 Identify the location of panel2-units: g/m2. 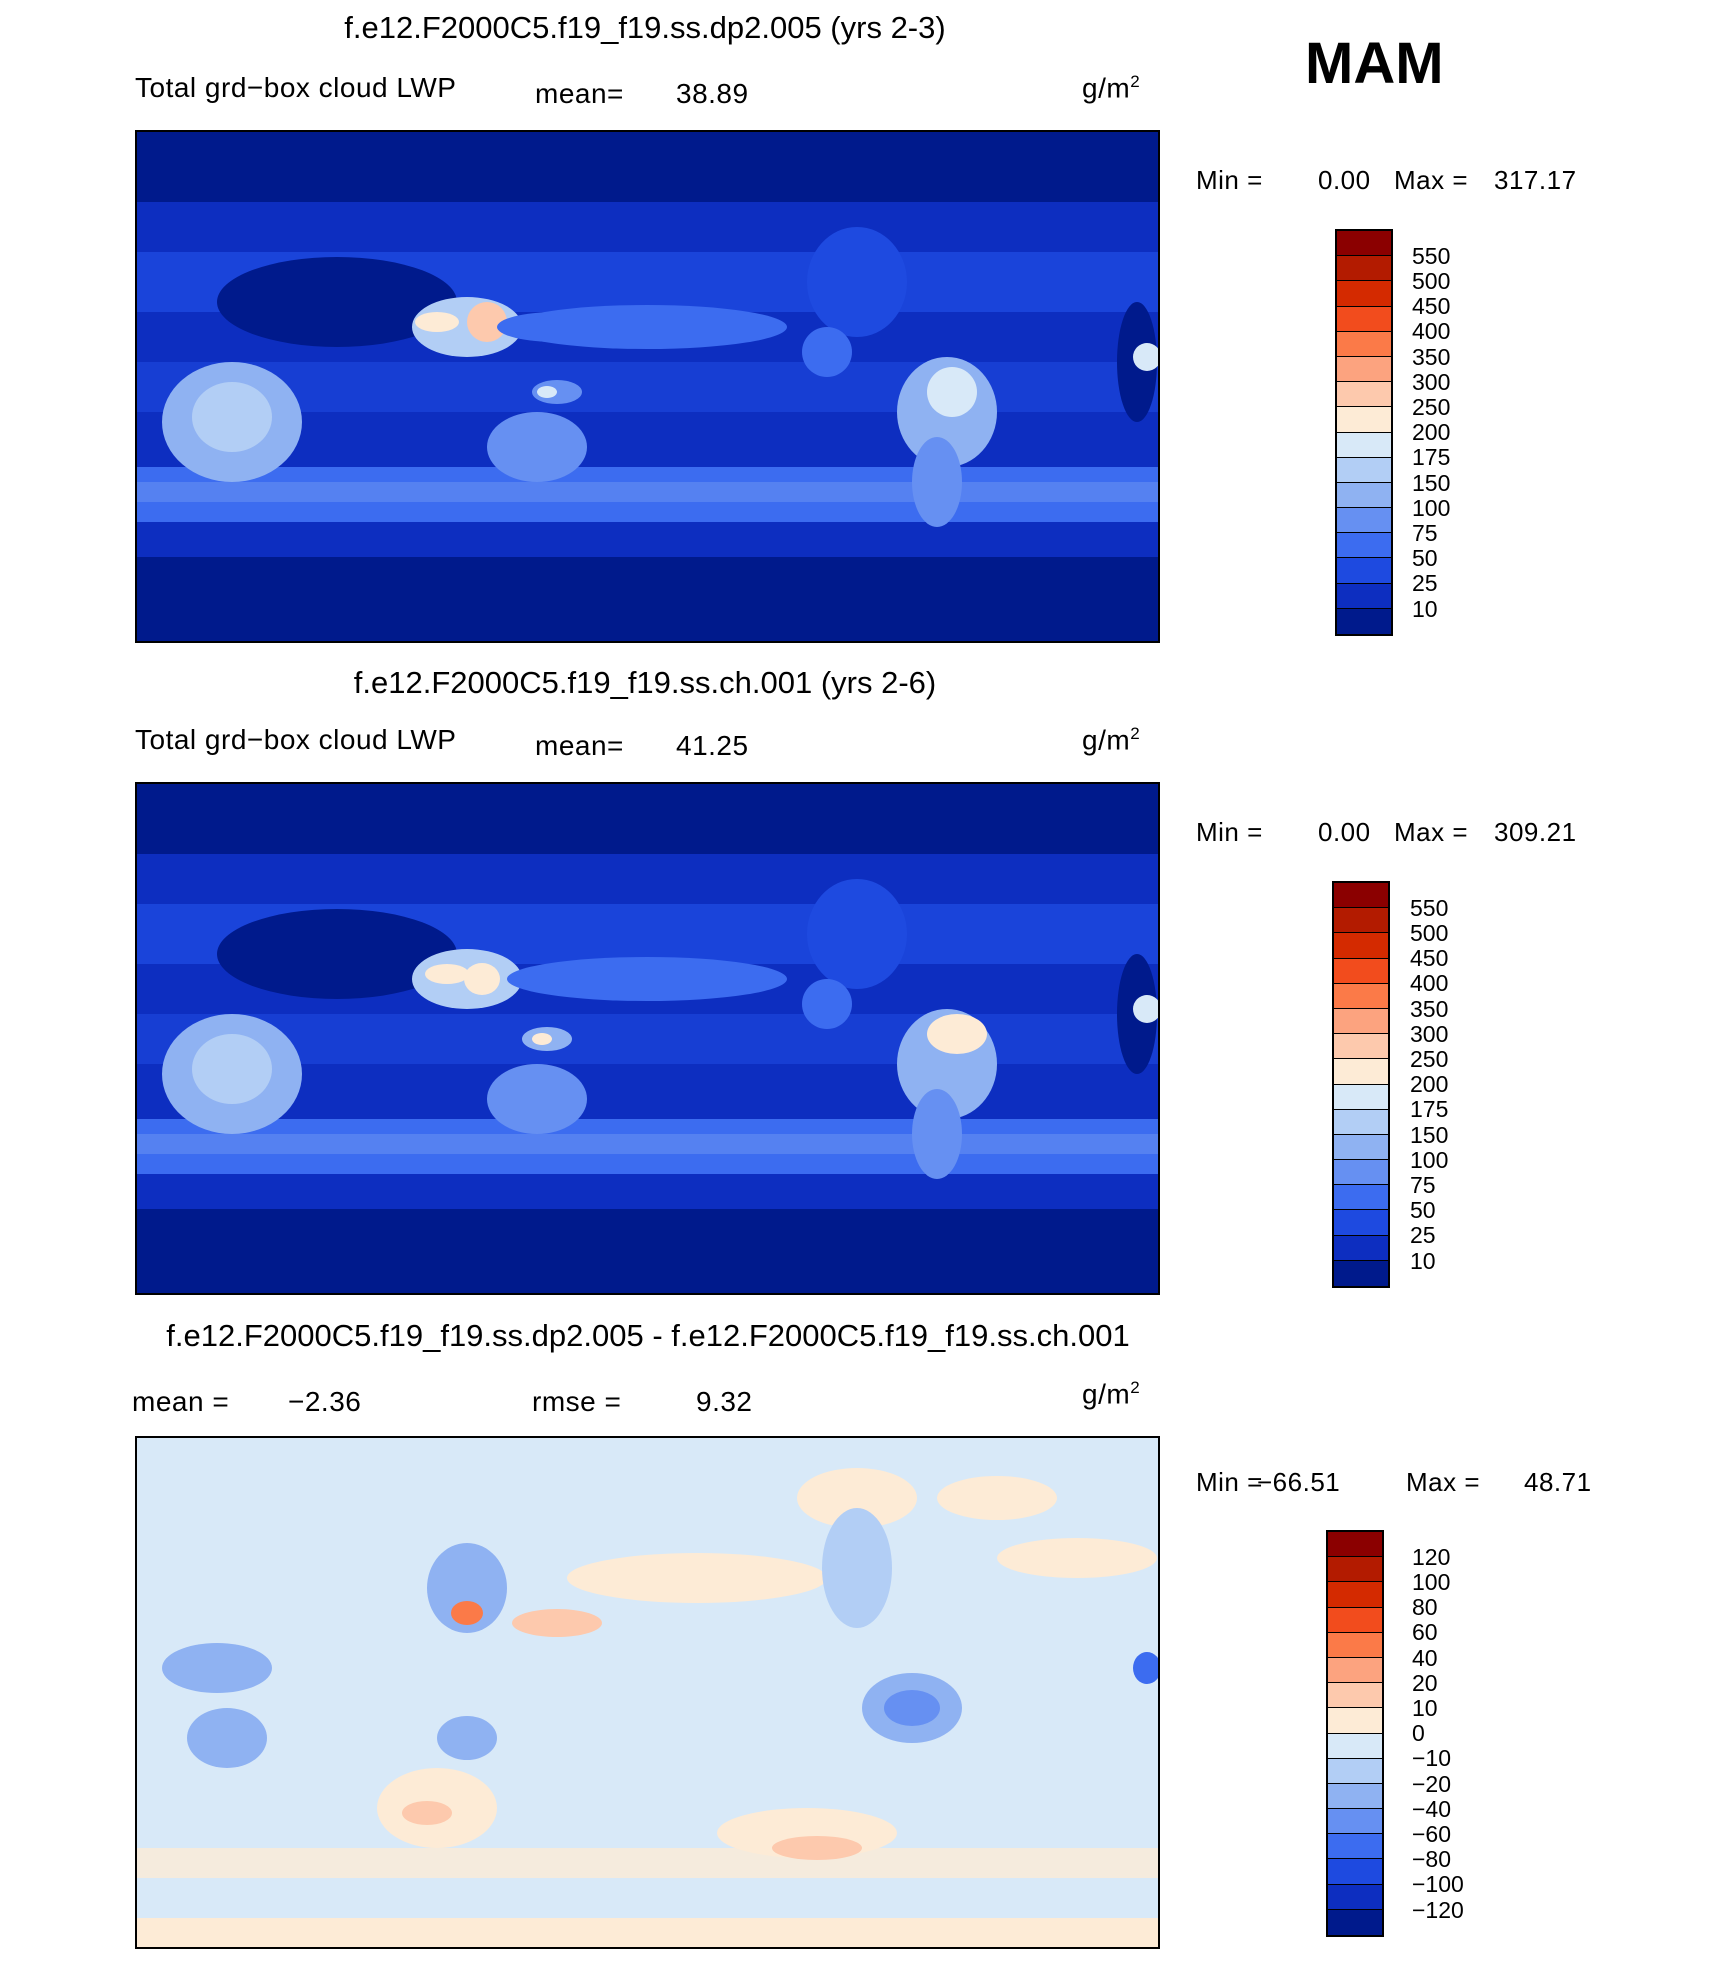
(1111, 740).